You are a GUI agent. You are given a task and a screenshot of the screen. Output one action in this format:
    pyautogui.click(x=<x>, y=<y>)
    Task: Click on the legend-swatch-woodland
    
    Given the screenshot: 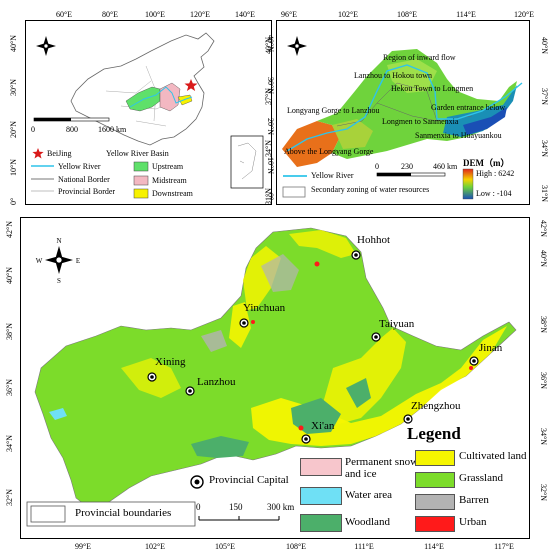 What is the action you would take?
    pyautogui.click(x=321, y=523)
    